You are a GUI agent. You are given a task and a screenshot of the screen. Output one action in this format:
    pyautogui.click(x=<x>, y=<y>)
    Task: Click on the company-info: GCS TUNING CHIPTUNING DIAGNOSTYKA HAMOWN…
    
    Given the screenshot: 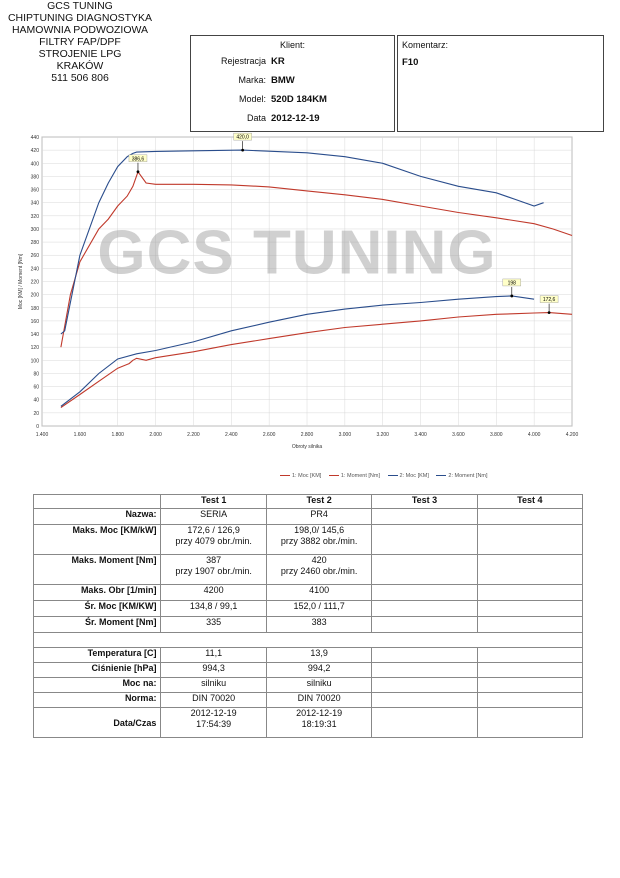 What is the action you would take?
    pyautogui.click(x=80, y=42)
    